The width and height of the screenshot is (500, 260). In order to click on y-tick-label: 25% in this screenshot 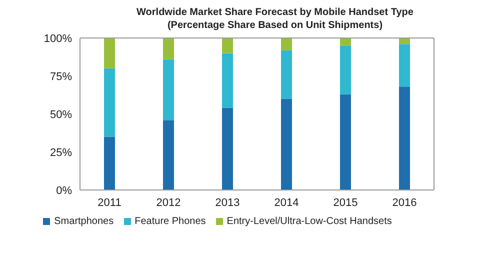, I will do `click(61, 152)`.